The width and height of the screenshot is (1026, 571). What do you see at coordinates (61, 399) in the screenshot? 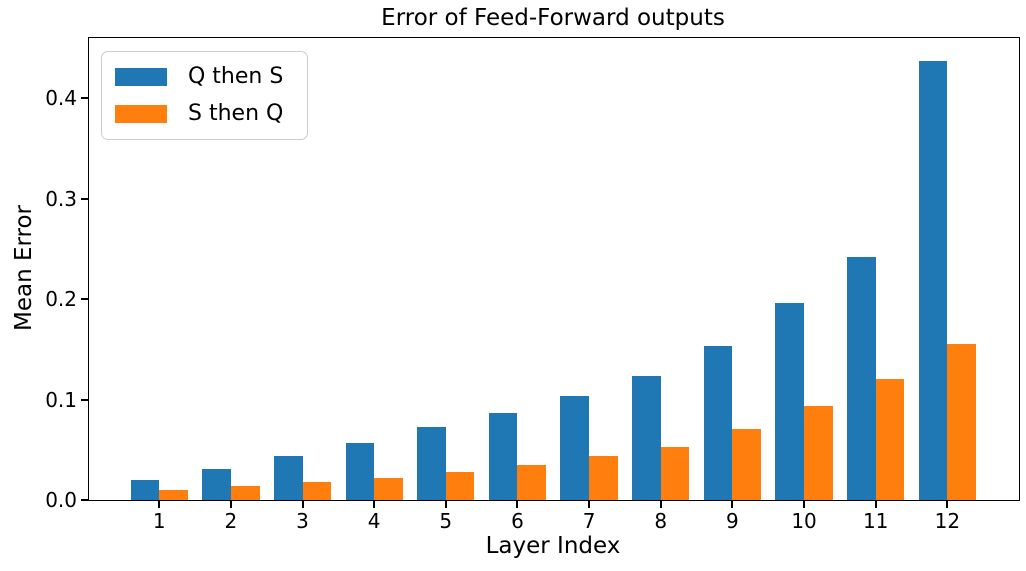
I see `y-tick-label-0.1: 0.1` at bounding box center [61, 399].